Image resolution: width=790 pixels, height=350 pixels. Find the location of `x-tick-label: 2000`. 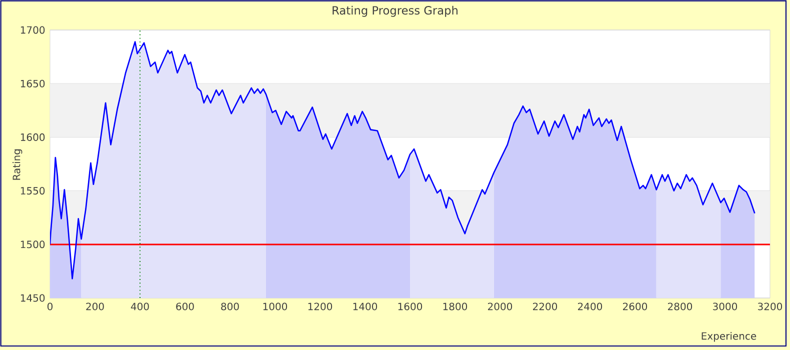

x-tick-label: 2000 is located at coordinates (500, 306).